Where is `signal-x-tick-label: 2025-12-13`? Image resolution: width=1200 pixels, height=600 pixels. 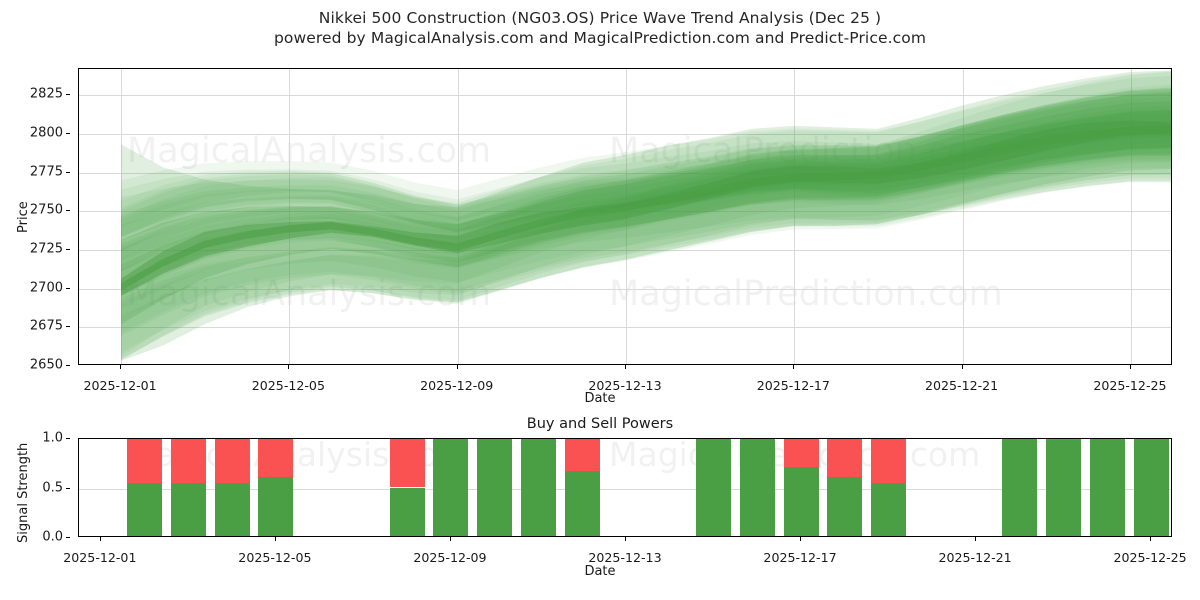
signal-x-tick-label: 2025-12-13 is located at coordinates (625, 557).